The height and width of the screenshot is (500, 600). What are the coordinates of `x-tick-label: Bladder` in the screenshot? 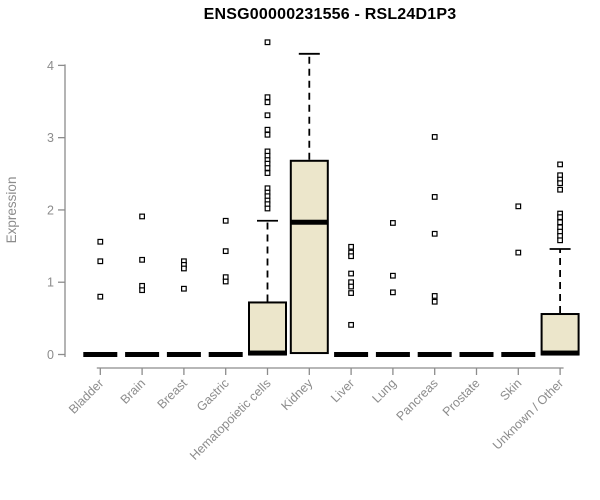 It's located at (86, 396).